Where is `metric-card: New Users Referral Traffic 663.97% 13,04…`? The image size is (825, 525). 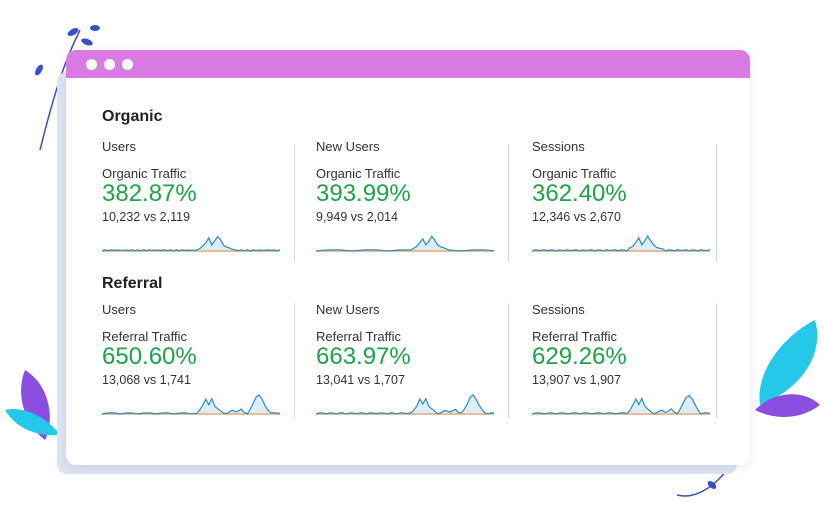 metric-card: New Users Referral Traffic 663.97% 13,04… is located at coordinates (406, 358).